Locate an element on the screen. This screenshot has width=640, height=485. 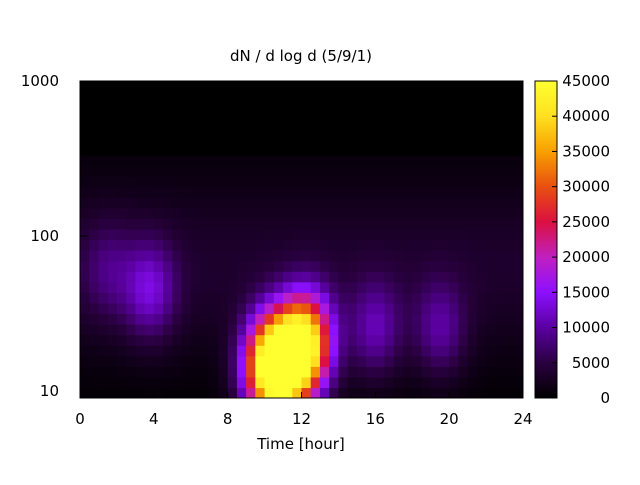
y-tick-label: 1000 is located at coordinates (40, 81).